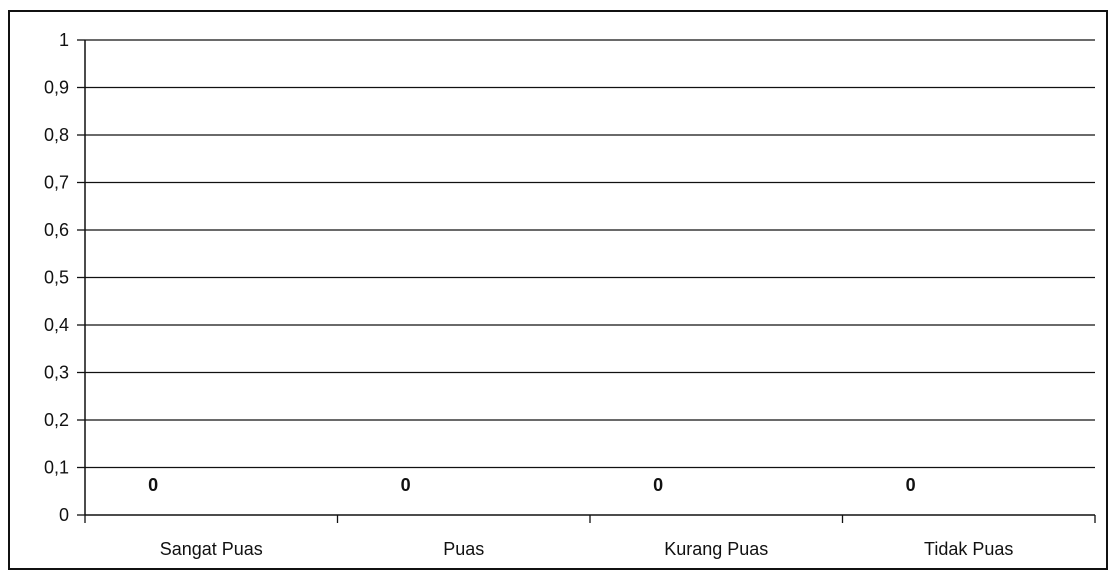 The height and width of the screenshot is (575, 1115). What do you see at coordinates (56, 183) in the screenshot?
I see `y-tick-label: 0,7` at bounding box center [56, 183].